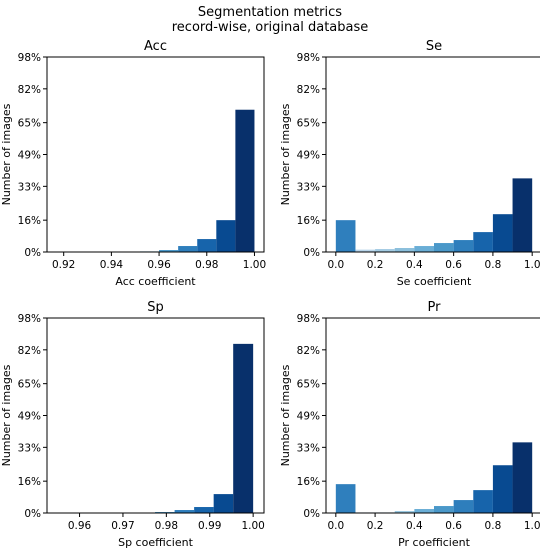  Describe the element at coordinates (29, 58) in the screenshot. I see `ytick-label-acc-6: 98%` at that location.